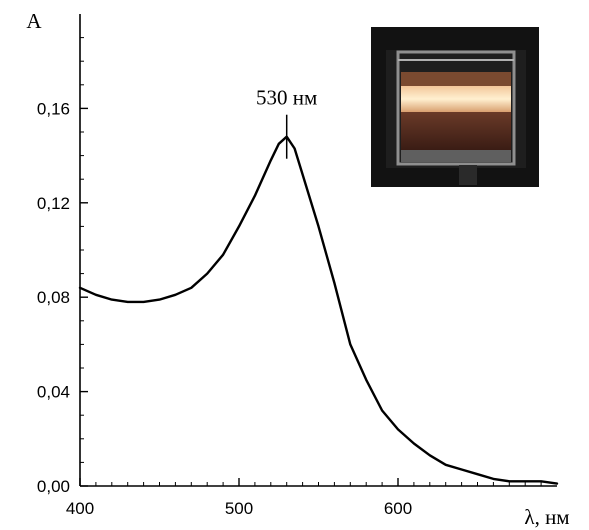  I want to click on y-tick-label: 0,12, so click(53, 203).